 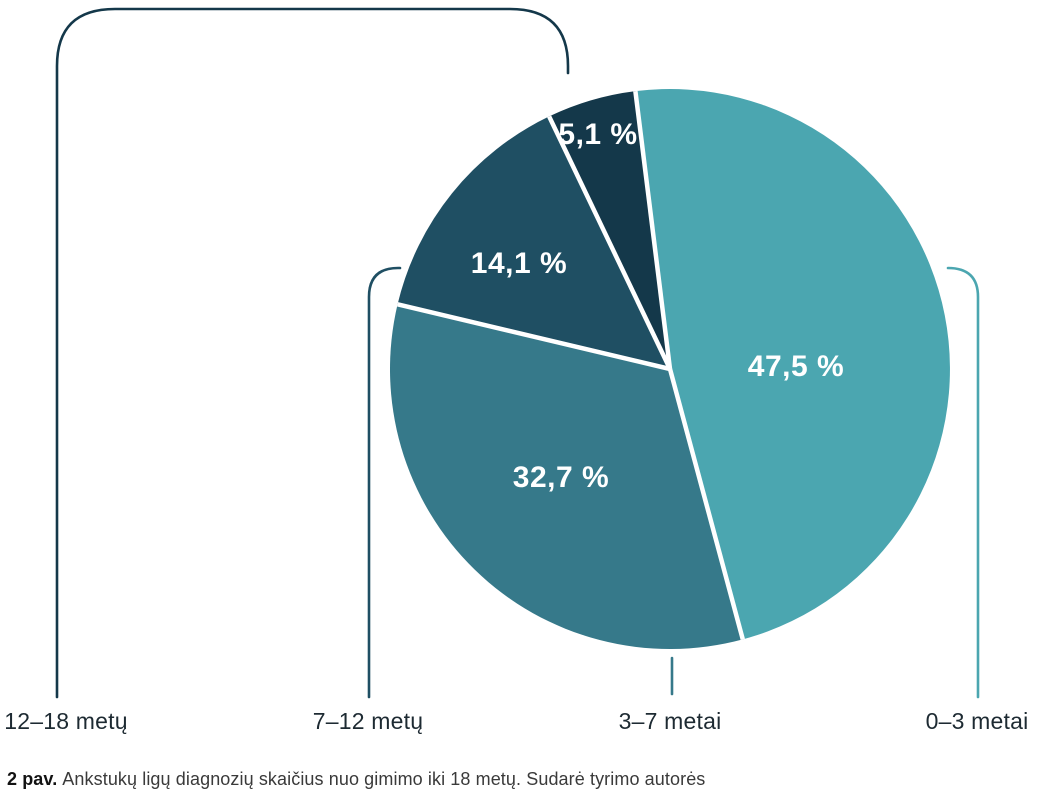 What do you see at coordinates (796, 366) in the screenshot?
I see `slice-value-label-0-3: 47,5 %` at bounding box center [796, 366].